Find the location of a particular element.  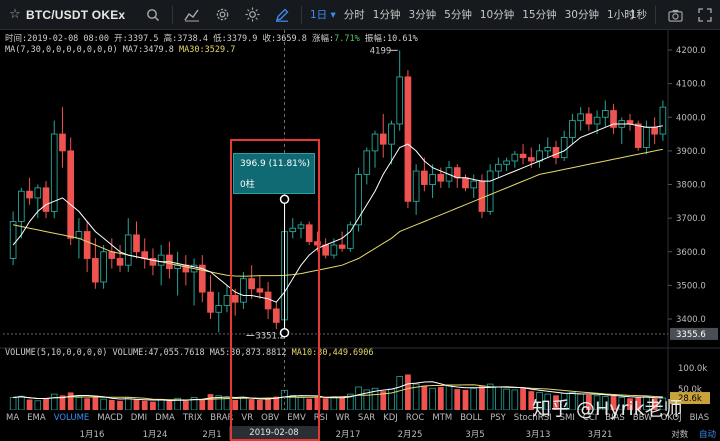

interval-1h: 1小时 is located at coordinates (620, 14).